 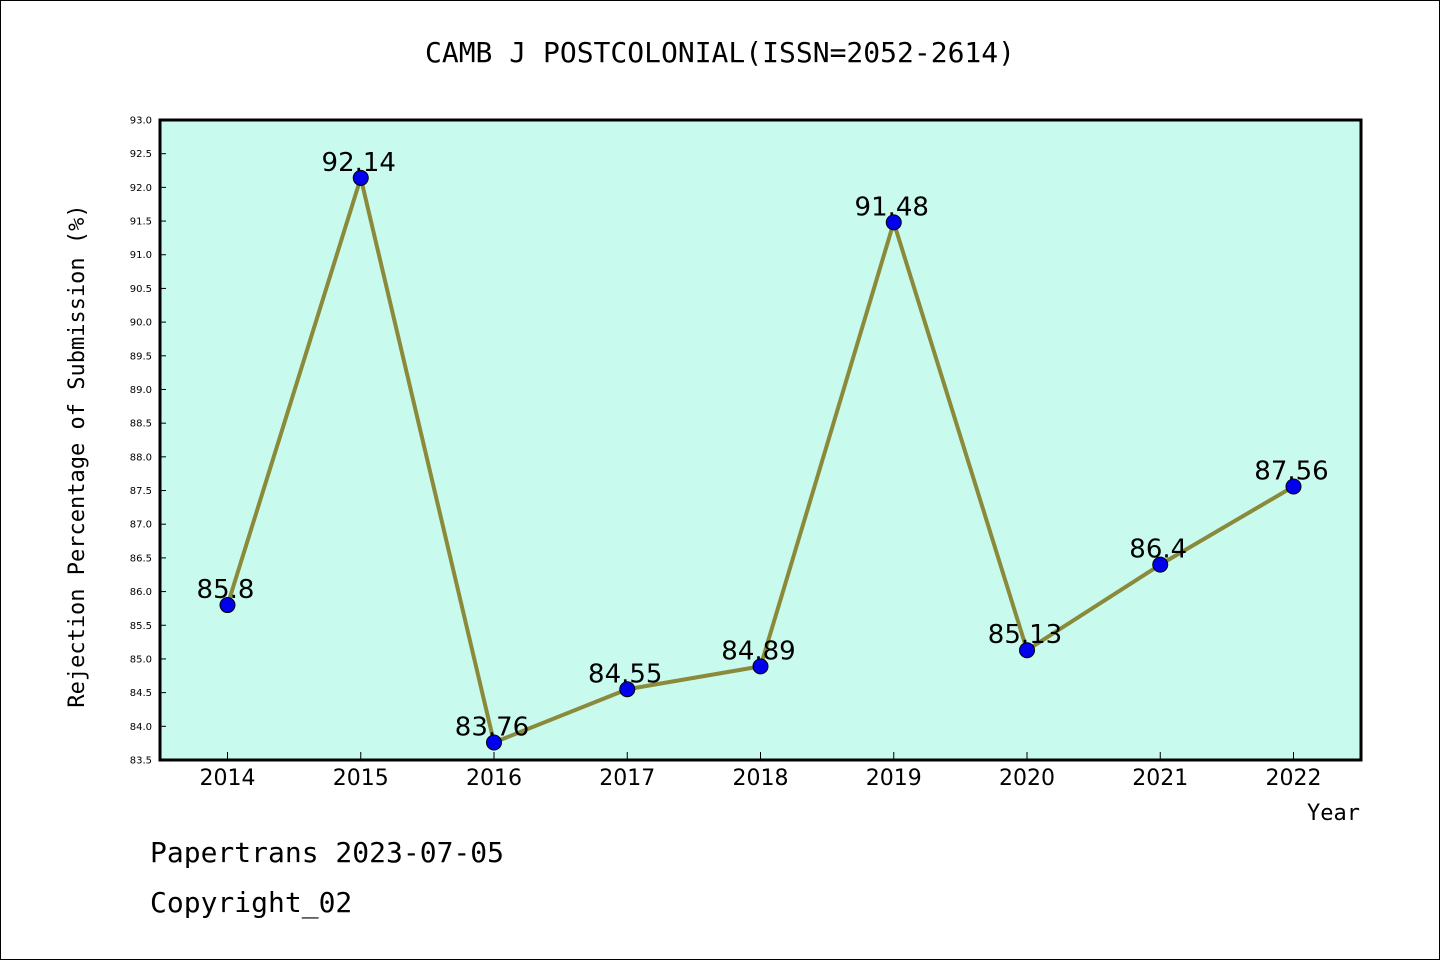 I want to click on data-label: 84.55, so click(x=625, y=674).